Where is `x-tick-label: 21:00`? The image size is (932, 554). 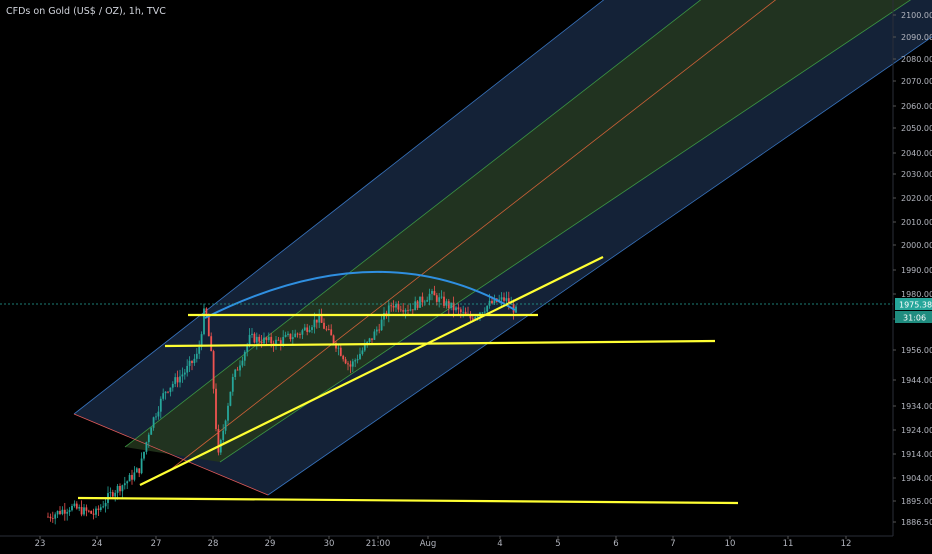
x-tick-label: 21:00 is located at coordinates (378, 544).